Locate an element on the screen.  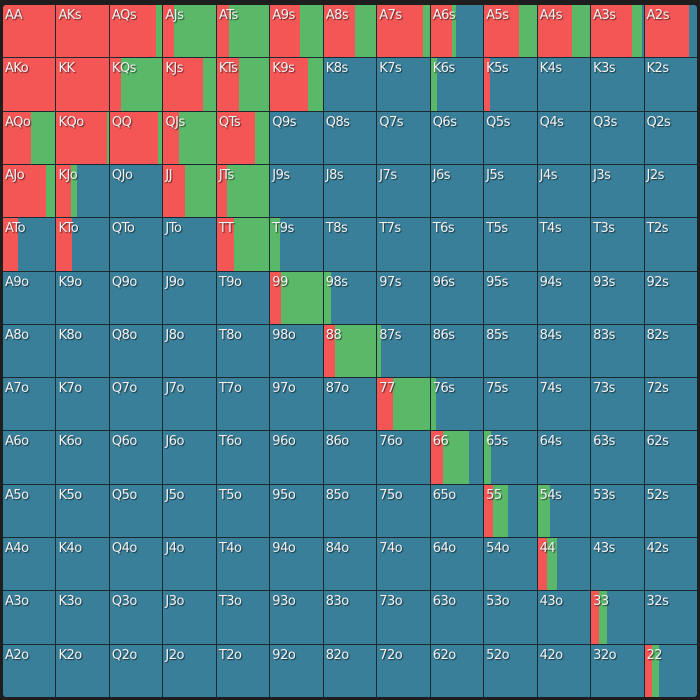
hand-cell-75o: 75o is located at coordinates (403, 511).